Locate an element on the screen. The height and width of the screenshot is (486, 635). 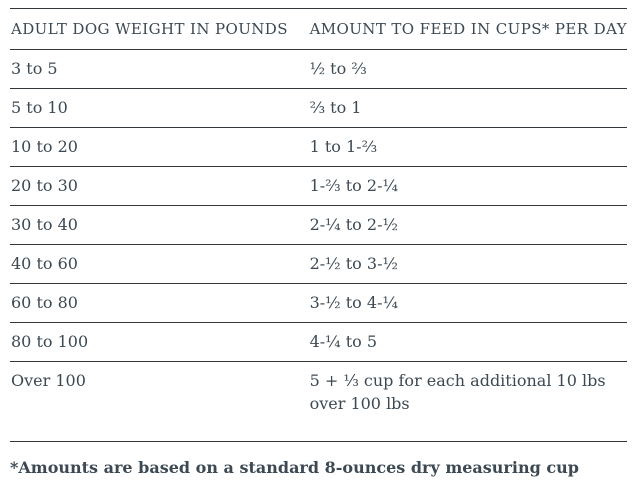
table-row: 3 to 5 ½ to ⅔ is located at coordinates (318, 69).